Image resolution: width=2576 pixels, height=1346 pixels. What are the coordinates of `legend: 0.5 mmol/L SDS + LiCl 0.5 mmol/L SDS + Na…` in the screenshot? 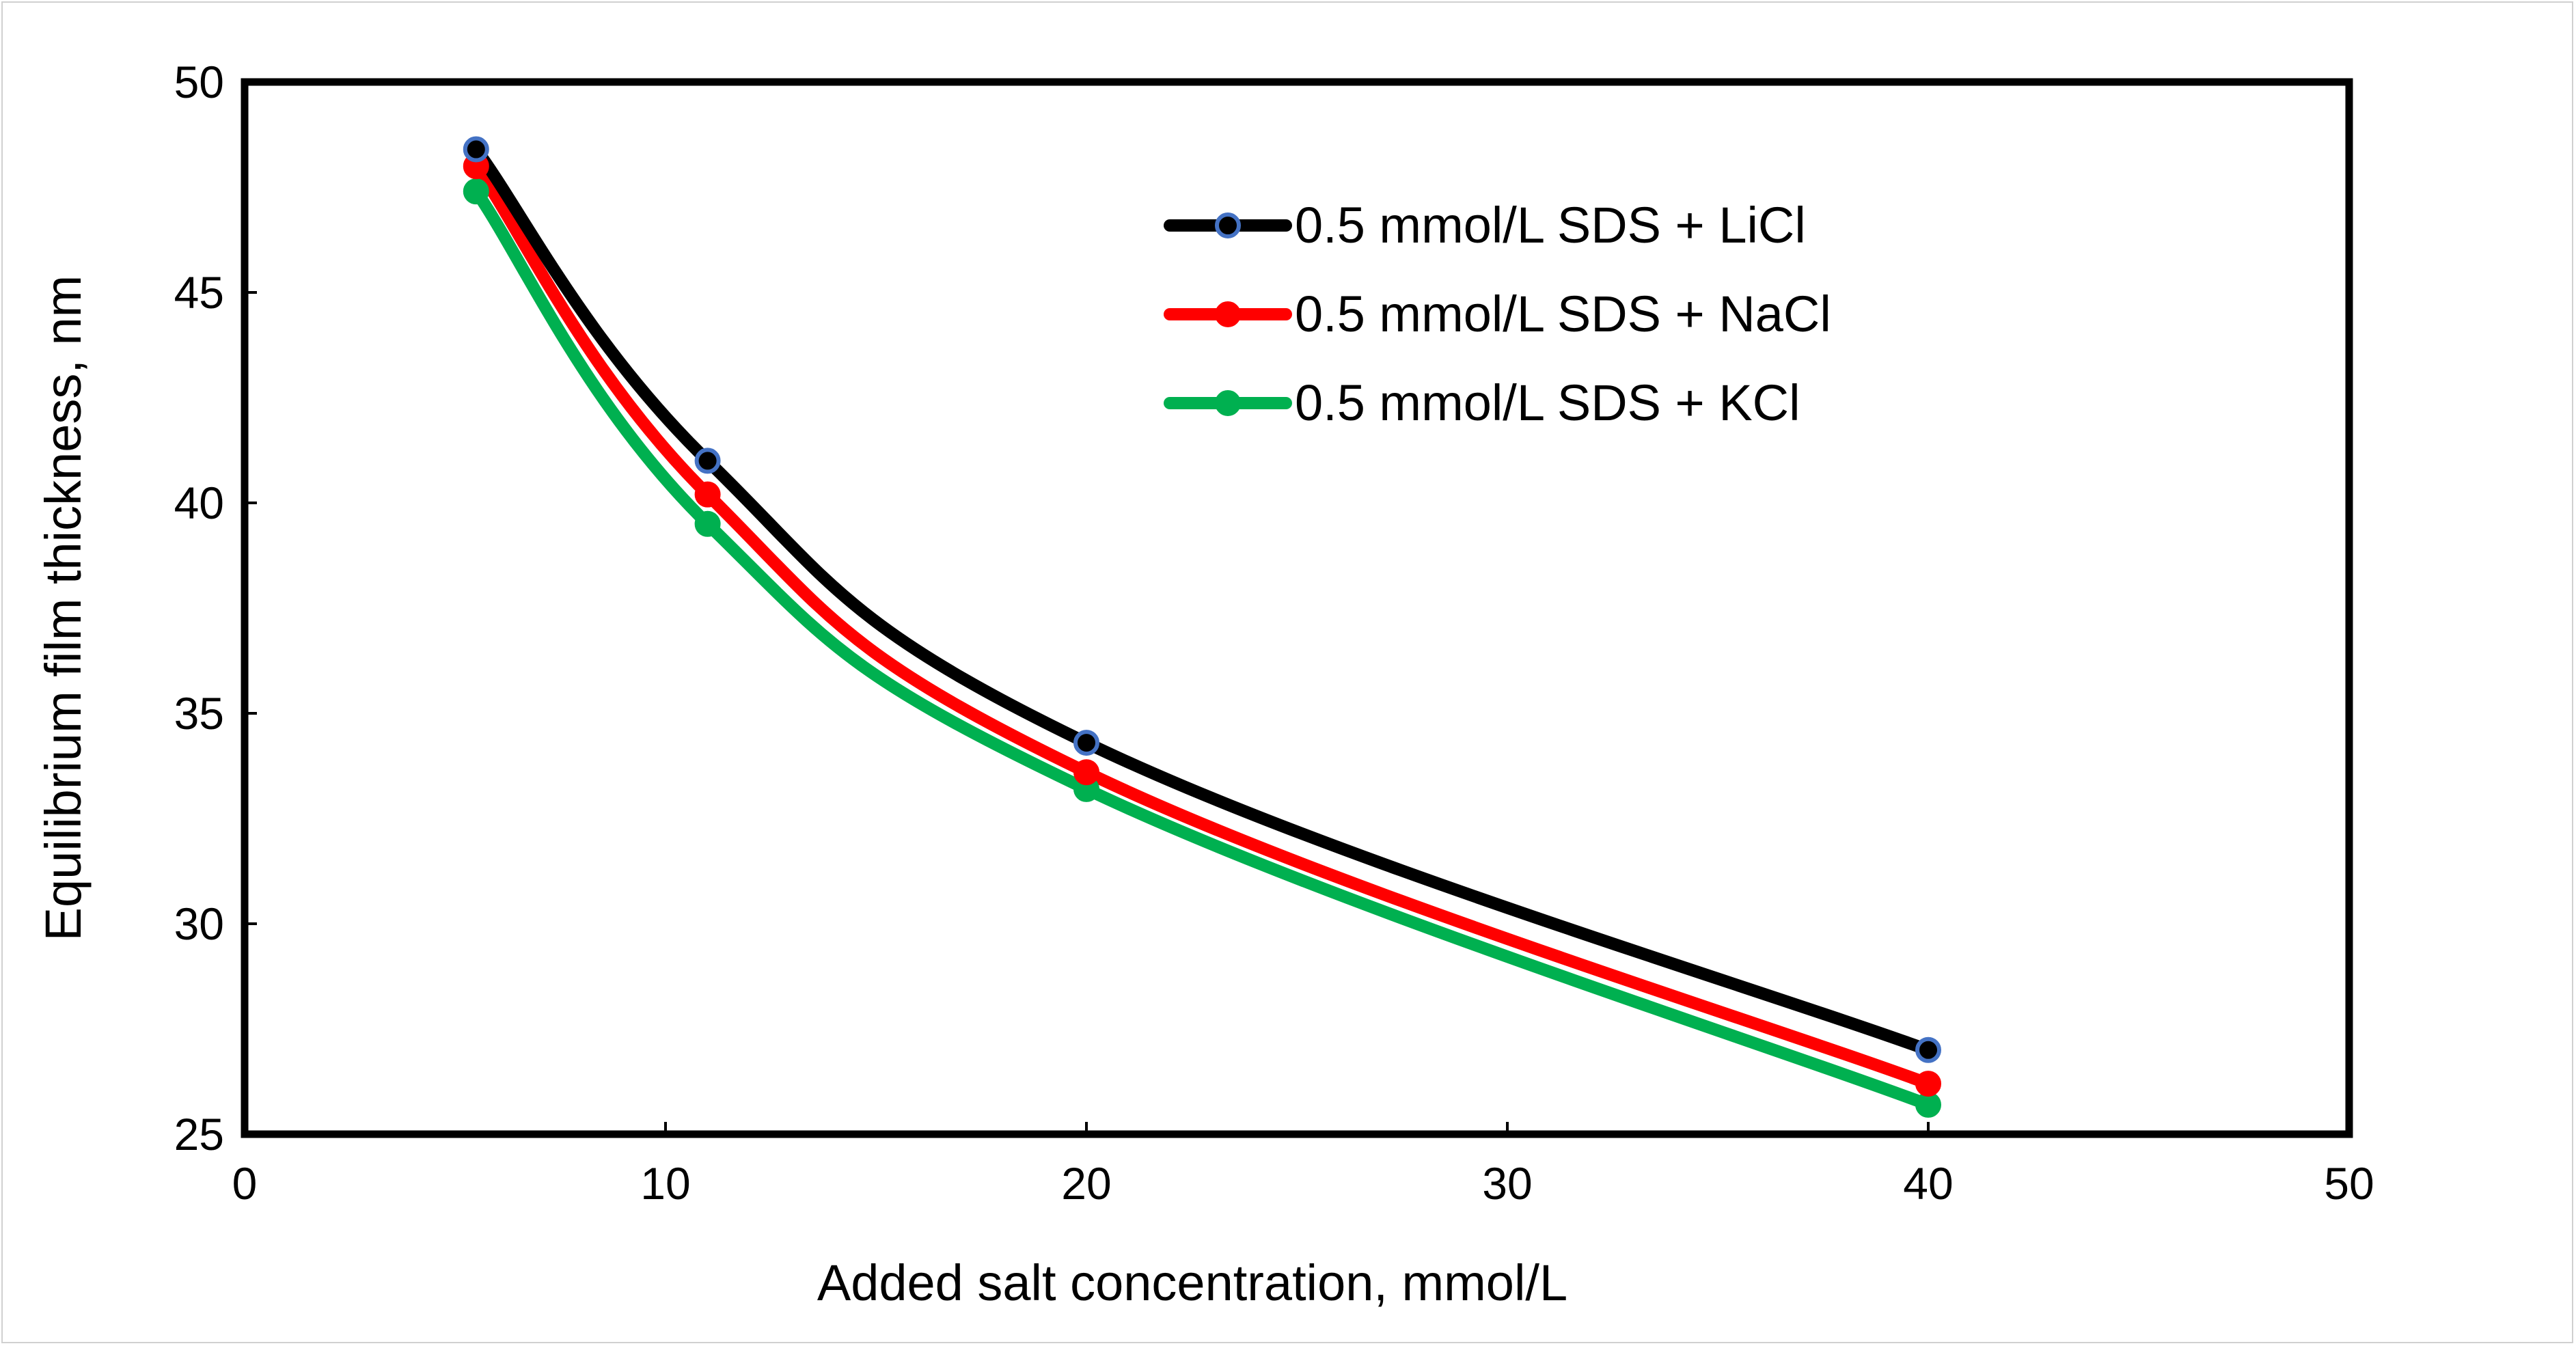 It's located at (1497, 314).